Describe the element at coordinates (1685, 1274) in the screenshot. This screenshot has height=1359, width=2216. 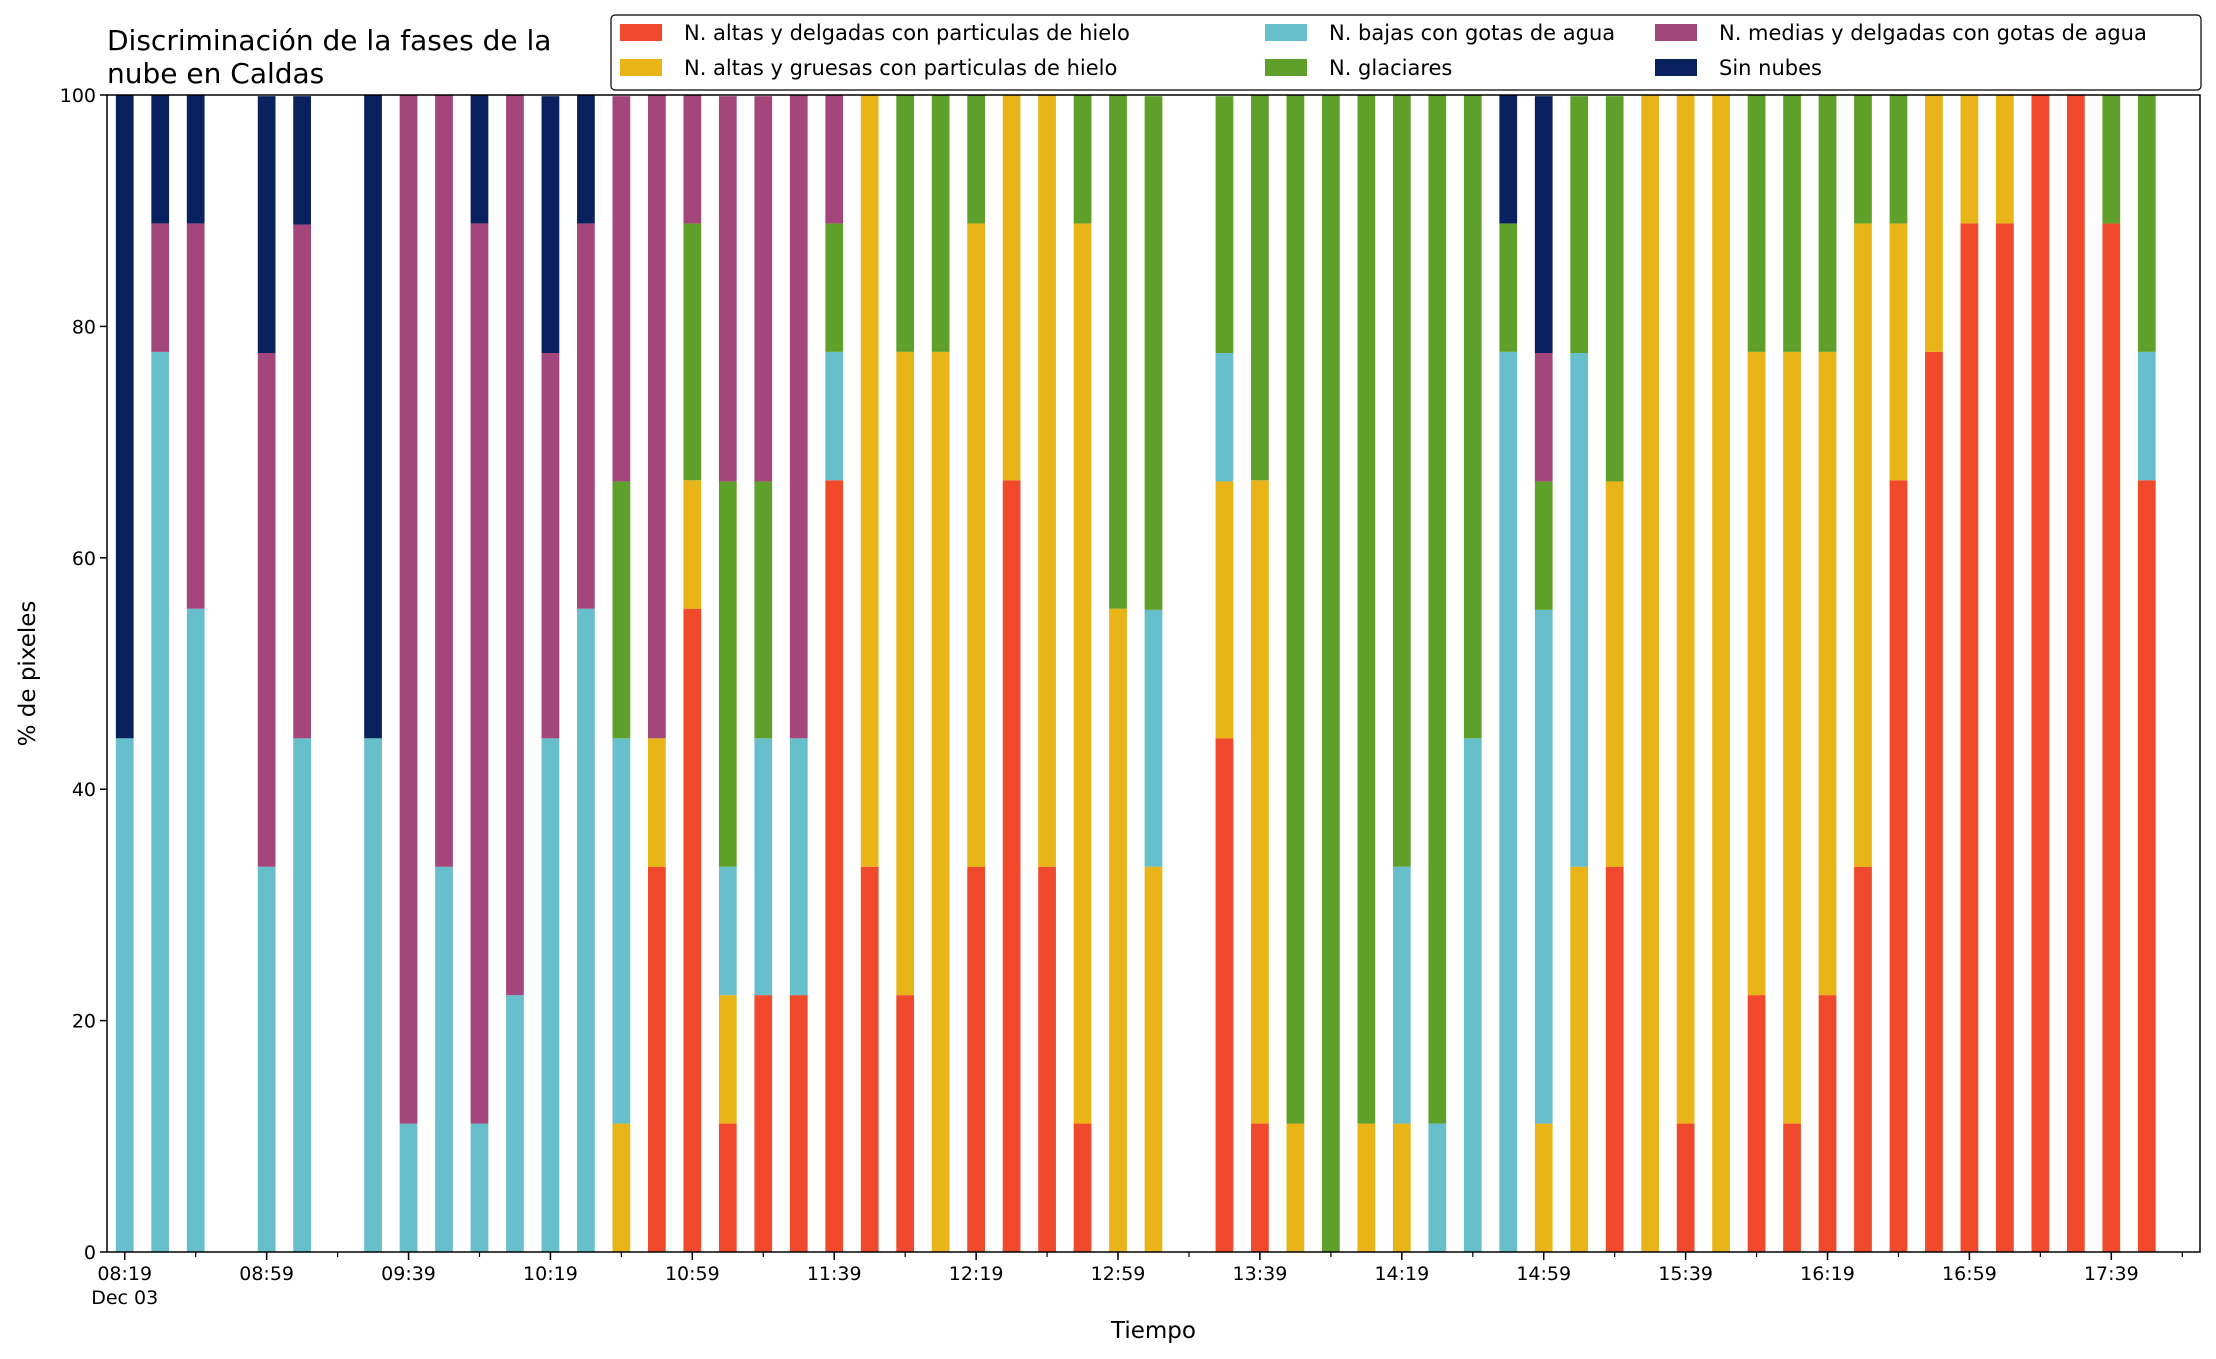
I see `x-tick-label: 15:39` at that location.